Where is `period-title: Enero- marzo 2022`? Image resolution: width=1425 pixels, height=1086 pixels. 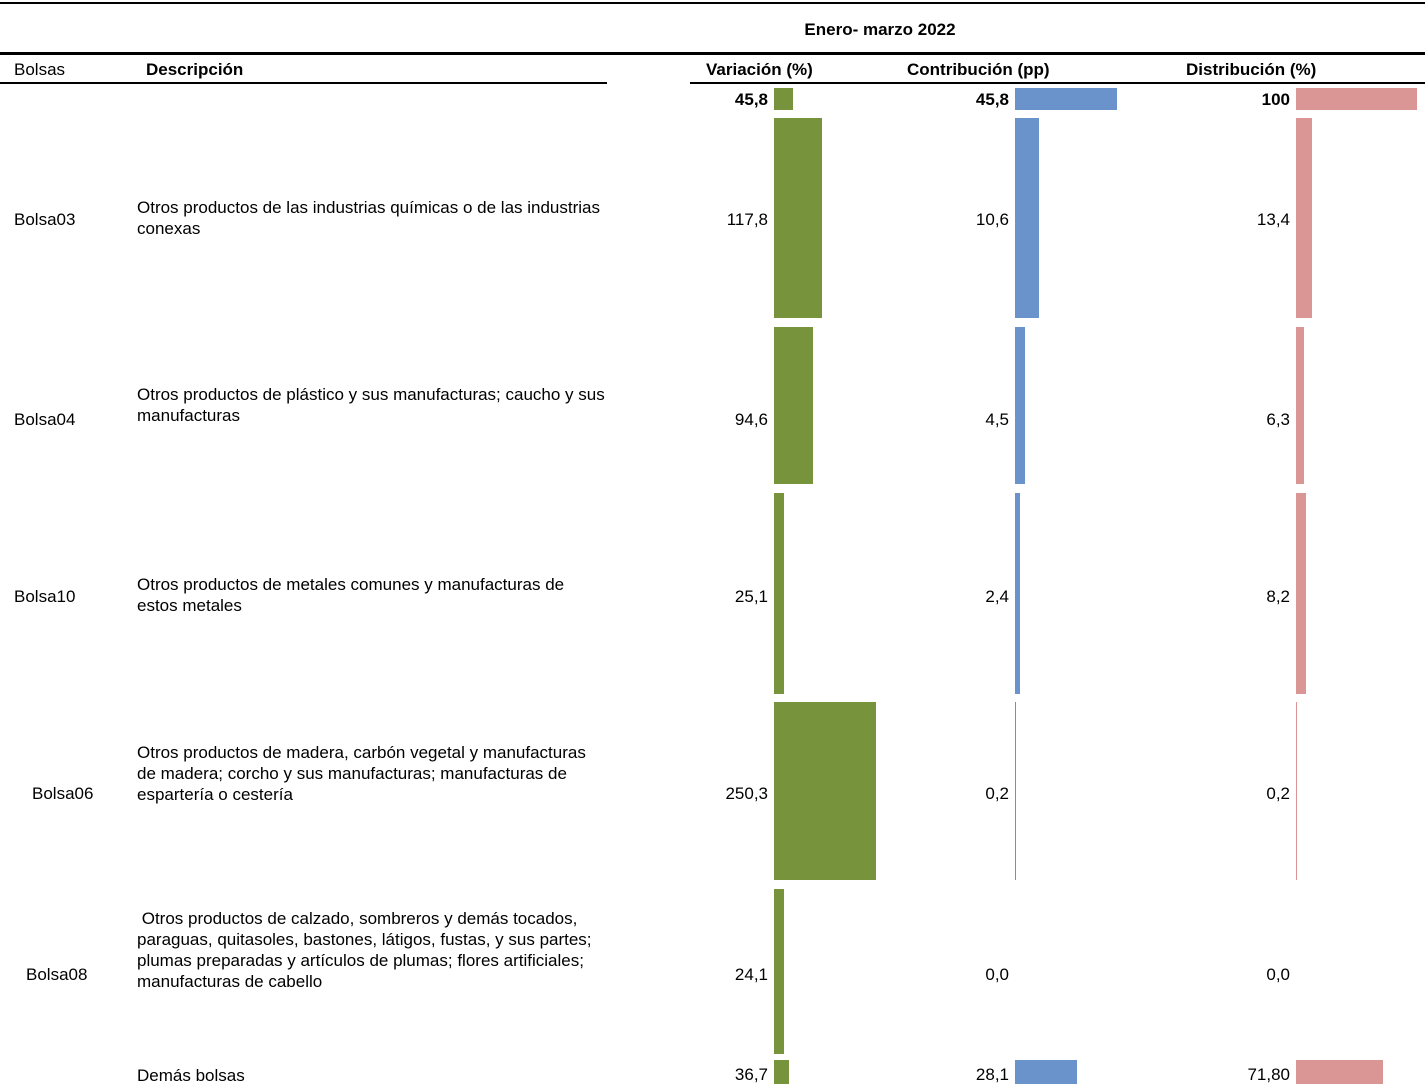 period-title: Enero- marzo 2022 is located at coordinates (880, 29).